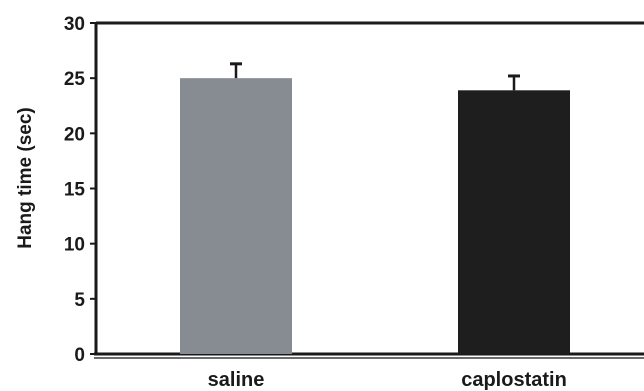  Describe the element at coordinates (514, 222) in the screenshot. I see `bar-caplostatin` at that location.